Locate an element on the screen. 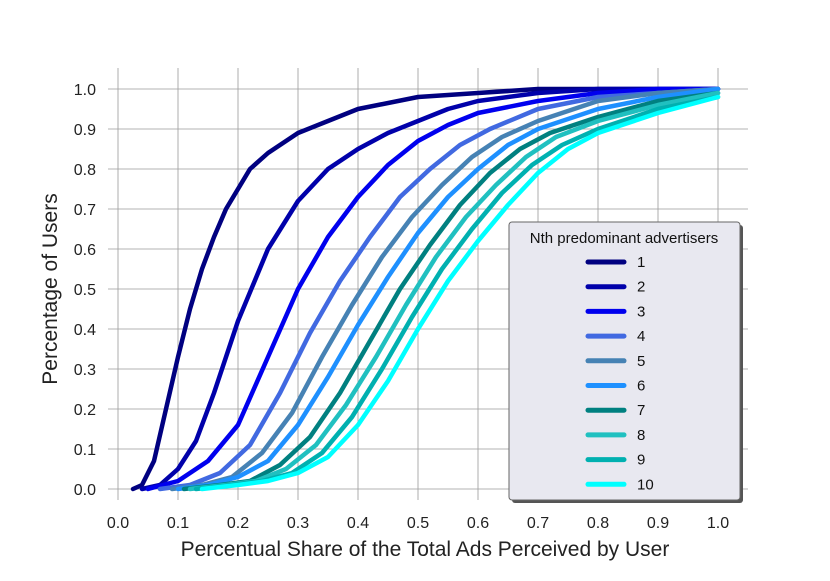 The height and width of the screenshot is (581, 830). legend-label: 4 is located at coordinates (641, 336).